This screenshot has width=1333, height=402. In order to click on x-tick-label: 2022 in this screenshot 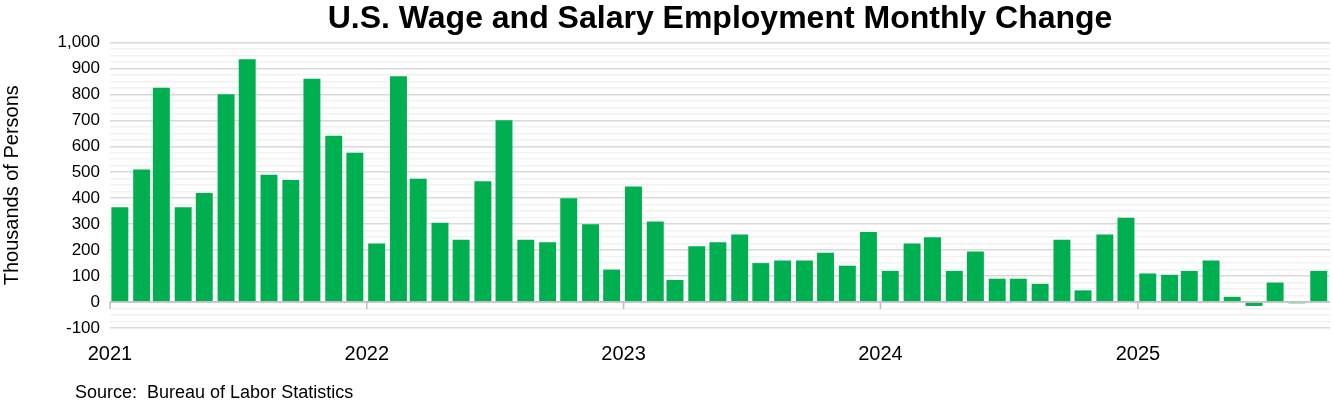, I will do `click(367, 352)`.